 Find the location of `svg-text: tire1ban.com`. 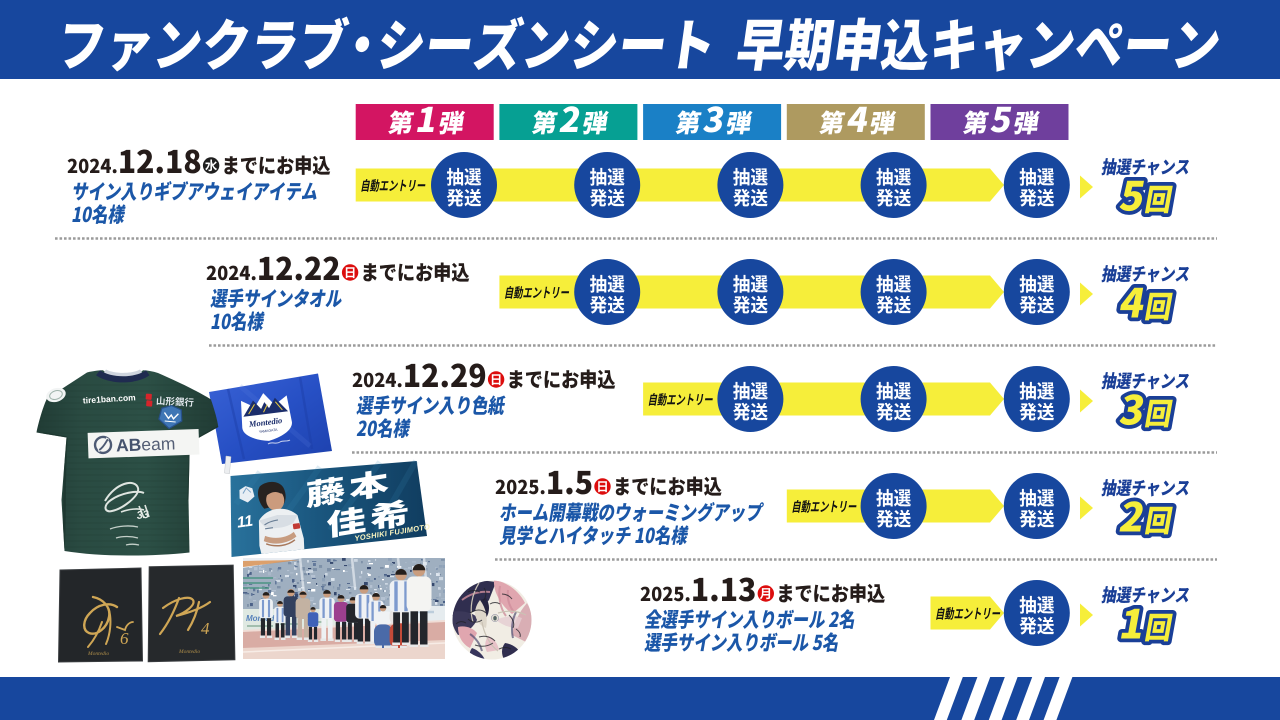

svg-text: tire1ban.com is located at coordinates (110, 398).